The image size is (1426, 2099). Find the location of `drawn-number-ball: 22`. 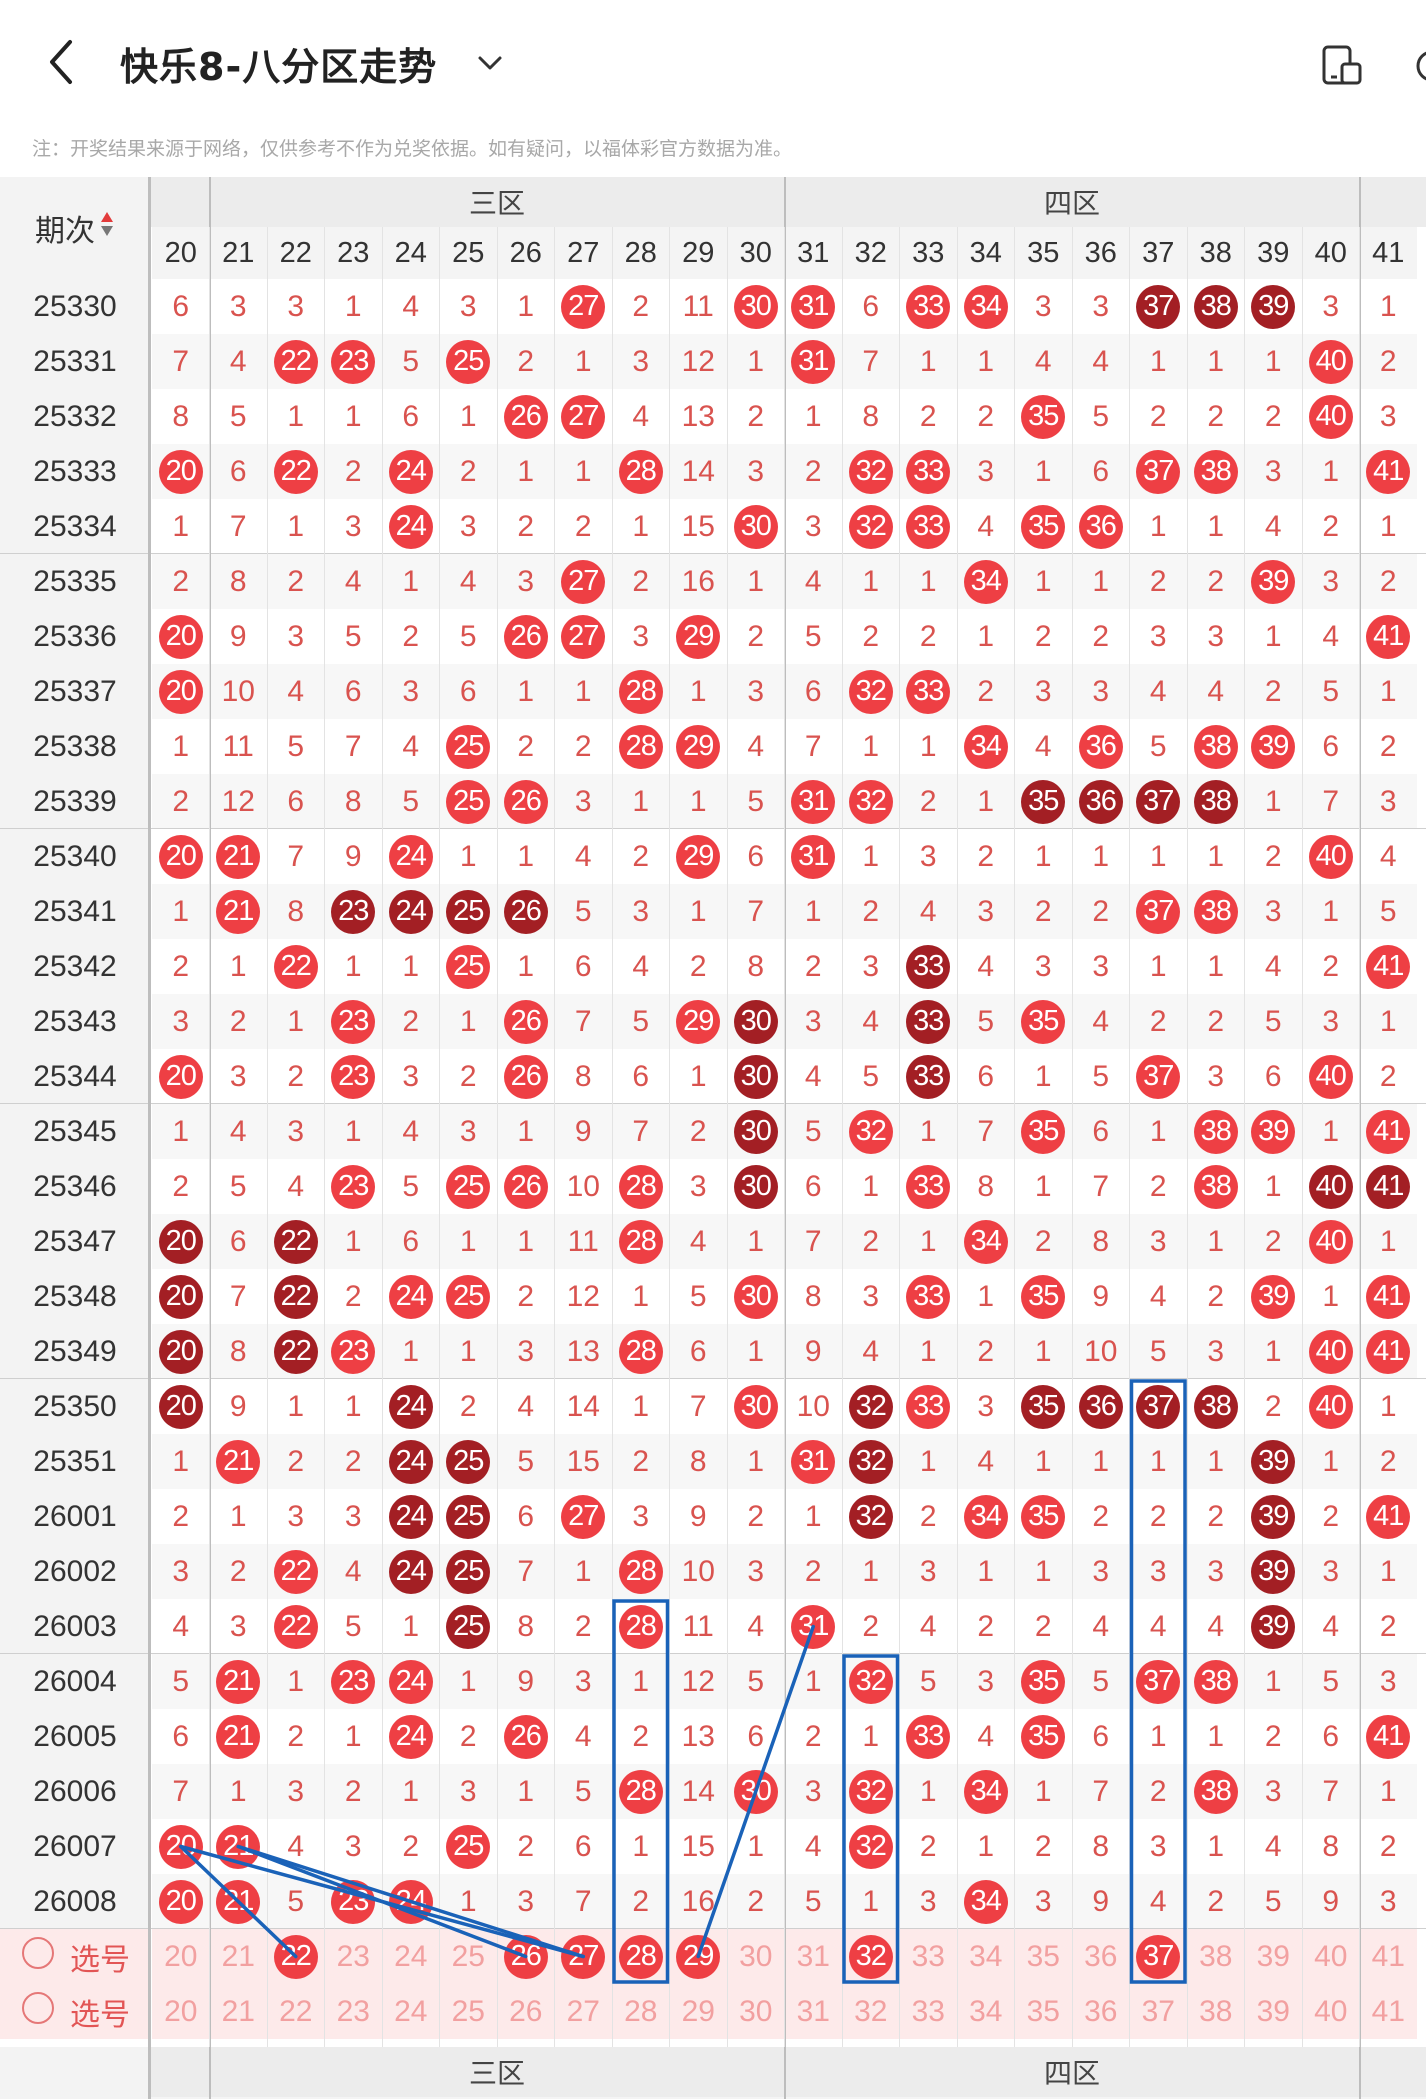

drawn-number-ball: 22 is located at coordinates (295, 361).